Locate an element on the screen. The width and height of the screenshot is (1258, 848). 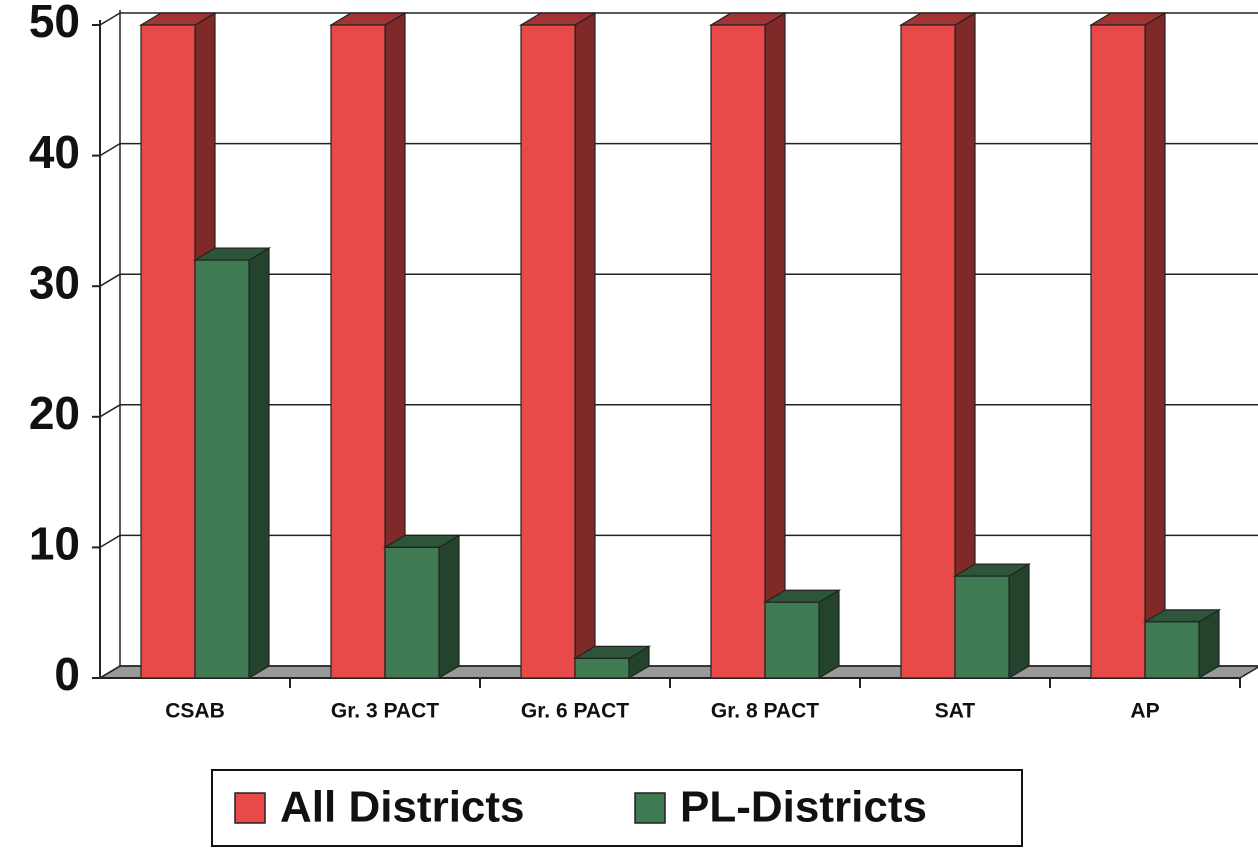
x-tick-label: Gr. 3 PACT is located at coordinates (385, 711).